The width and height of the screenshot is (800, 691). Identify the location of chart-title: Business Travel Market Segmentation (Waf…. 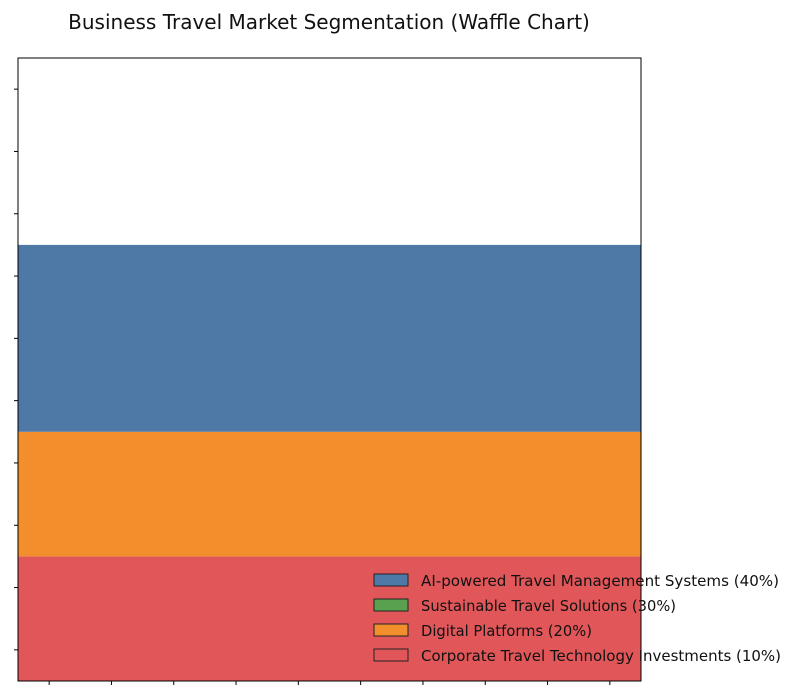
(329, 22).